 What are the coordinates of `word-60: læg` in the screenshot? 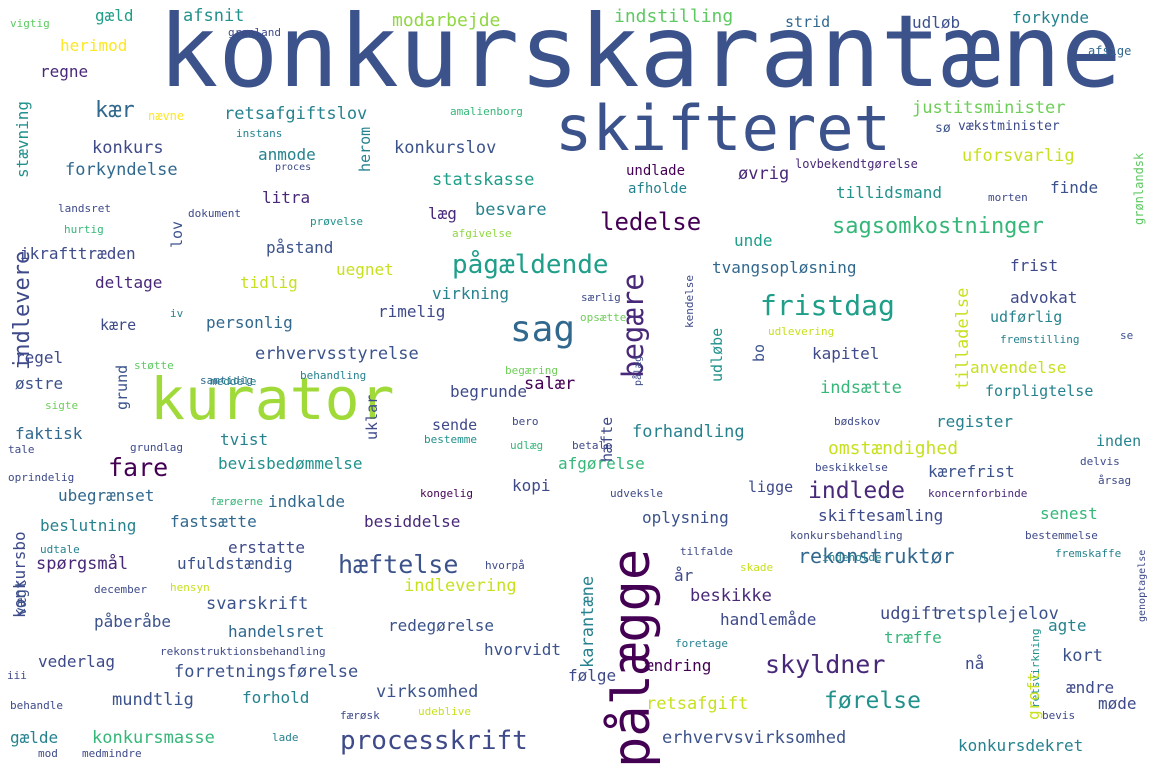 It's located at (442, 213).